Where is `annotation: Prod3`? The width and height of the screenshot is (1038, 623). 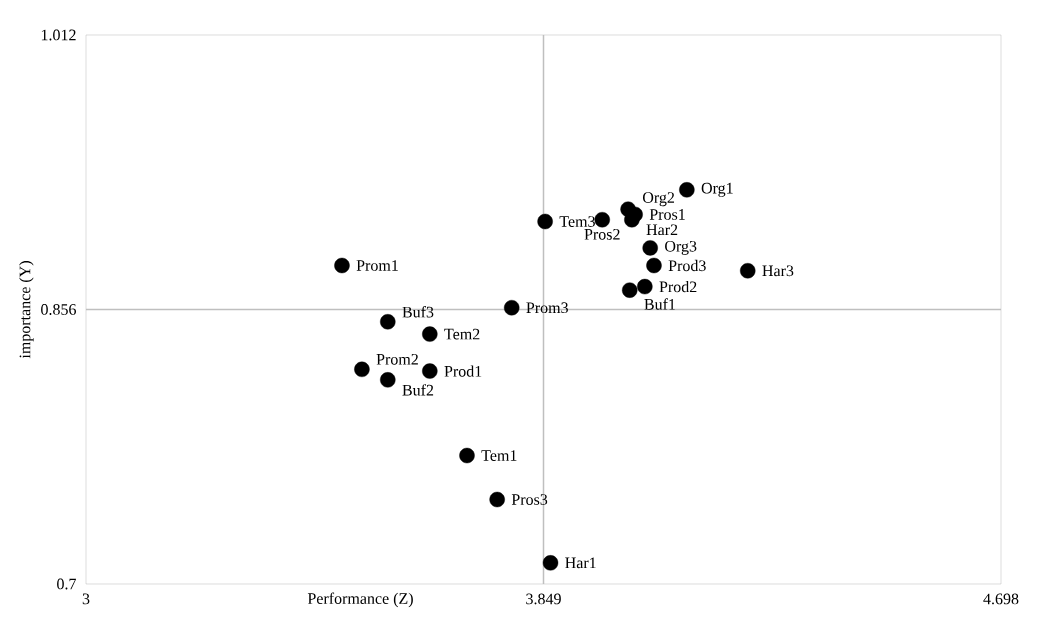 annotation: Prod3 is located at coordinates (687, 265).